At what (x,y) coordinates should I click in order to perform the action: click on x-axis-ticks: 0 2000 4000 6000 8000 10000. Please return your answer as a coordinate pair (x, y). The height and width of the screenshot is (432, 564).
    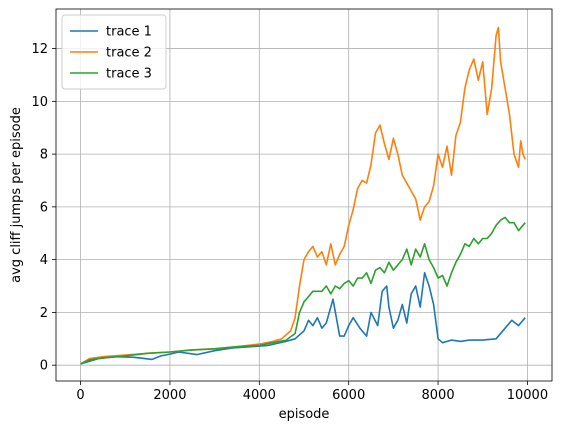
    Looking at the image, I should click on (312, 392).